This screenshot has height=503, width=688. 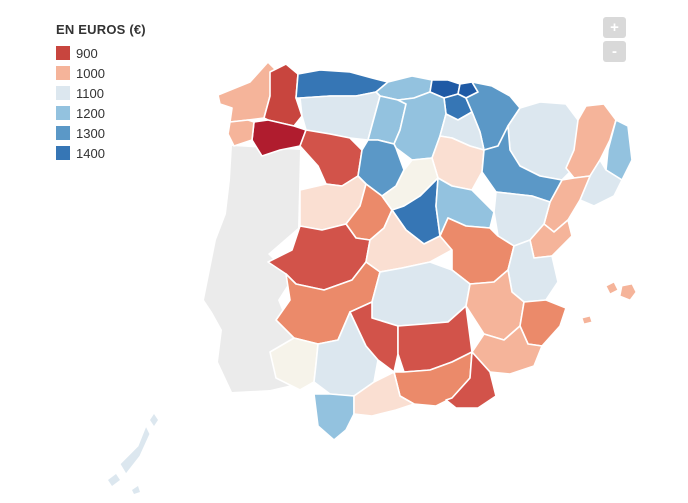 I want to click on legend-item: 1400, so click(x=101, y=153).